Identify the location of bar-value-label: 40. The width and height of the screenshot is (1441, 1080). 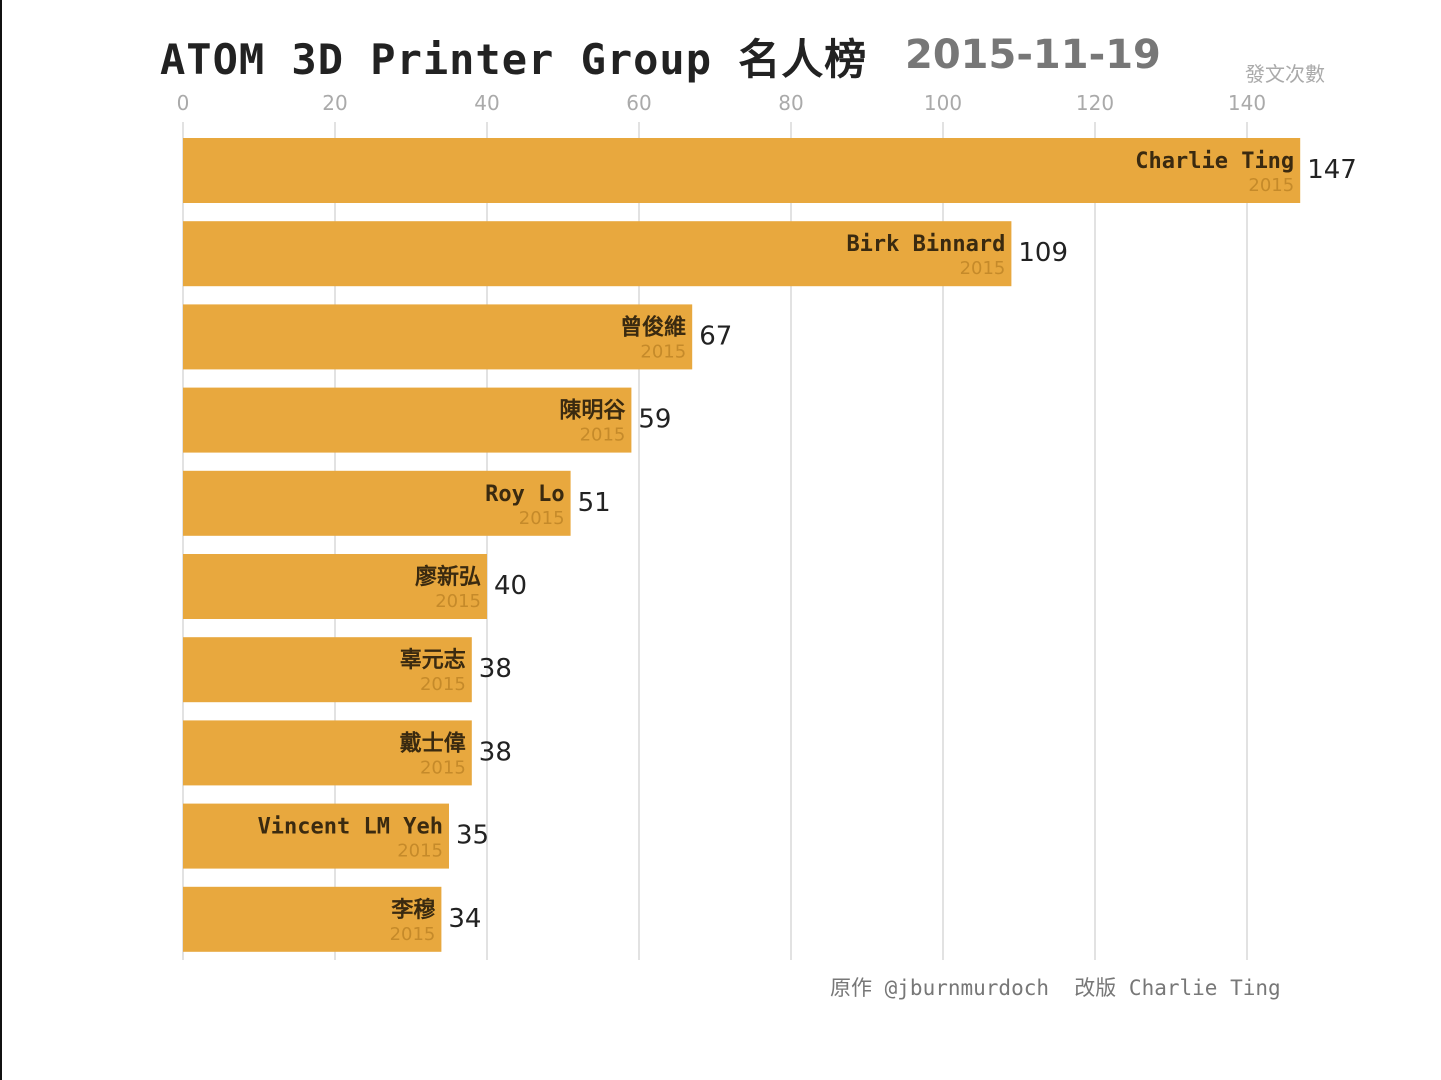
(510, 586).